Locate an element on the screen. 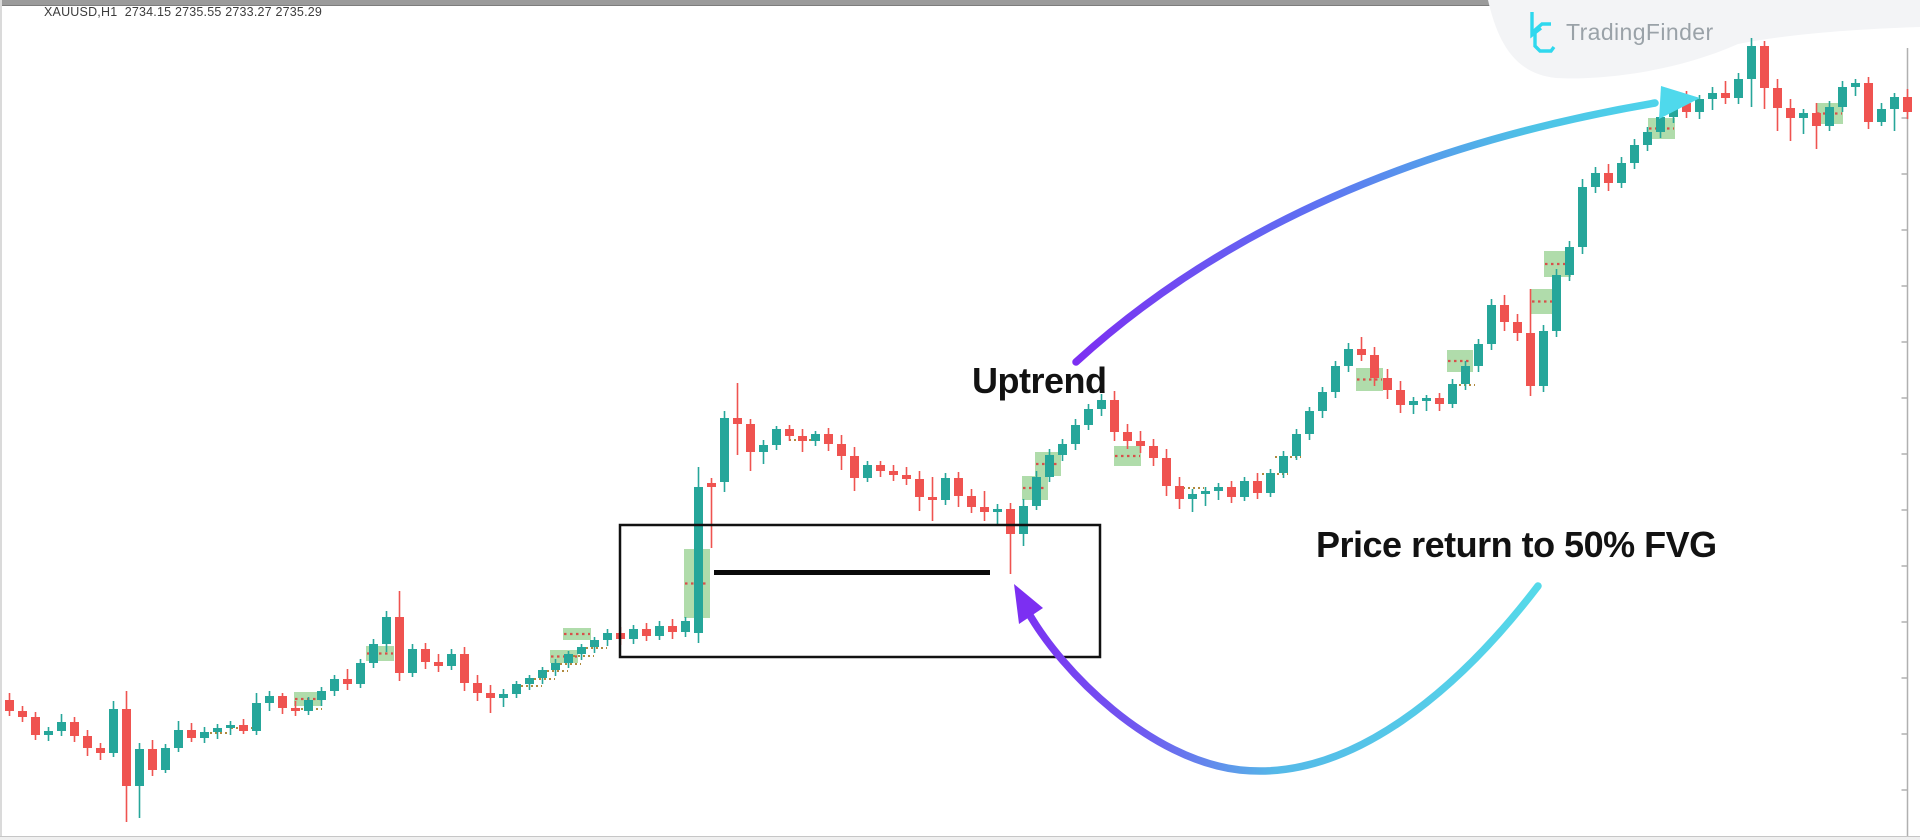  price-return-arrowhead is located at coordinates (1028, 604).